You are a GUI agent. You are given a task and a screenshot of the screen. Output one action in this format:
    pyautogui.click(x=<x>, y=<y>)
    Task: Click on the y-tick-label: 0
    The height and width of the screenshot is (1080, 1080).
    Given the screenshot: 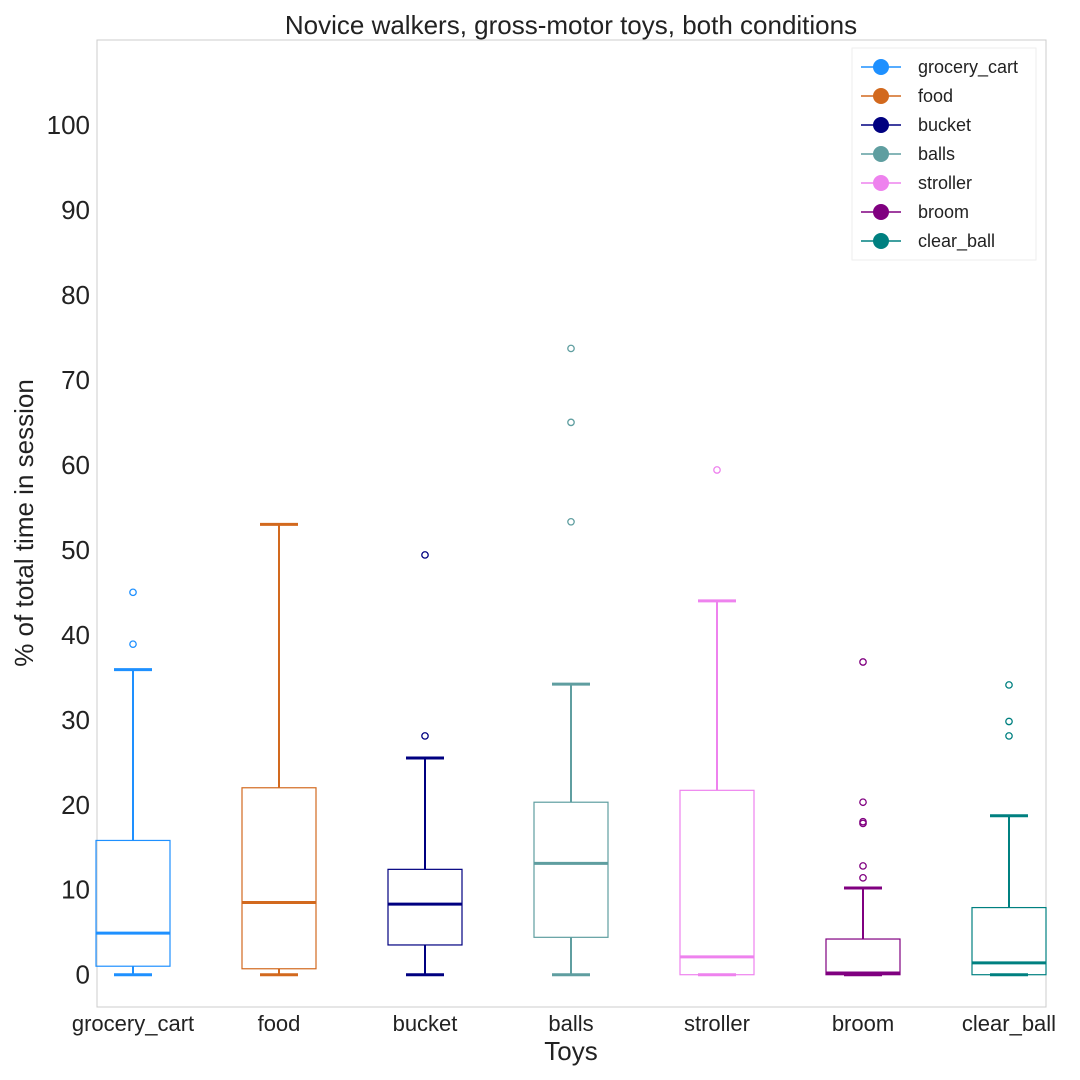 What is the action you would take?
    pyautogui.click(x=83, y=975)
    